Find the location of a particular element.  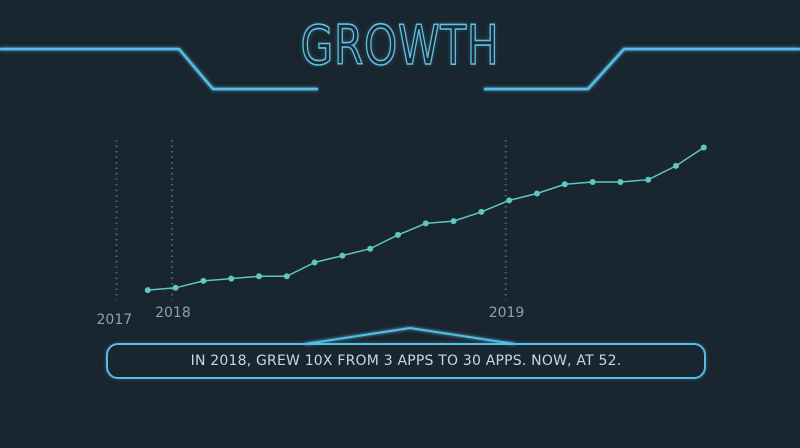

year-label-2017: 2017 is located at coordinates (114, 320).